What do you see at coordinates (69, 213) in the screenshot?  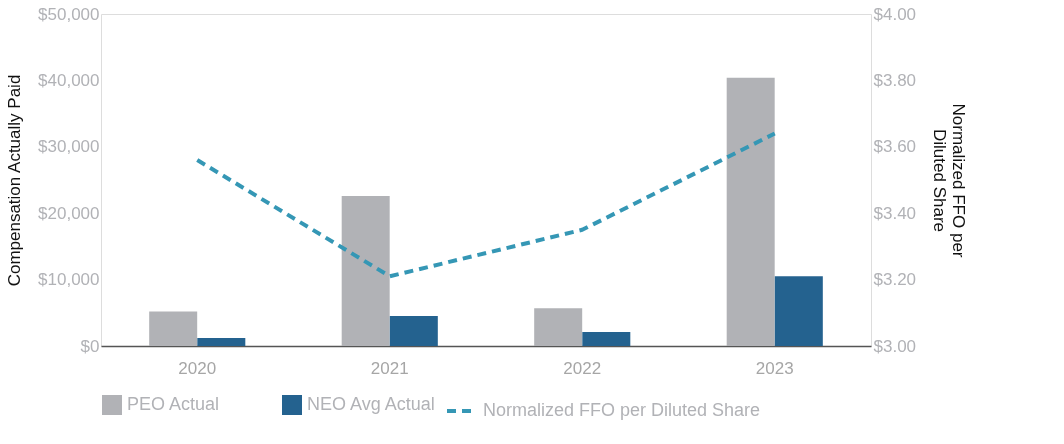 I see `y-tick-label: $20,000` at bounding box center [69, 213].